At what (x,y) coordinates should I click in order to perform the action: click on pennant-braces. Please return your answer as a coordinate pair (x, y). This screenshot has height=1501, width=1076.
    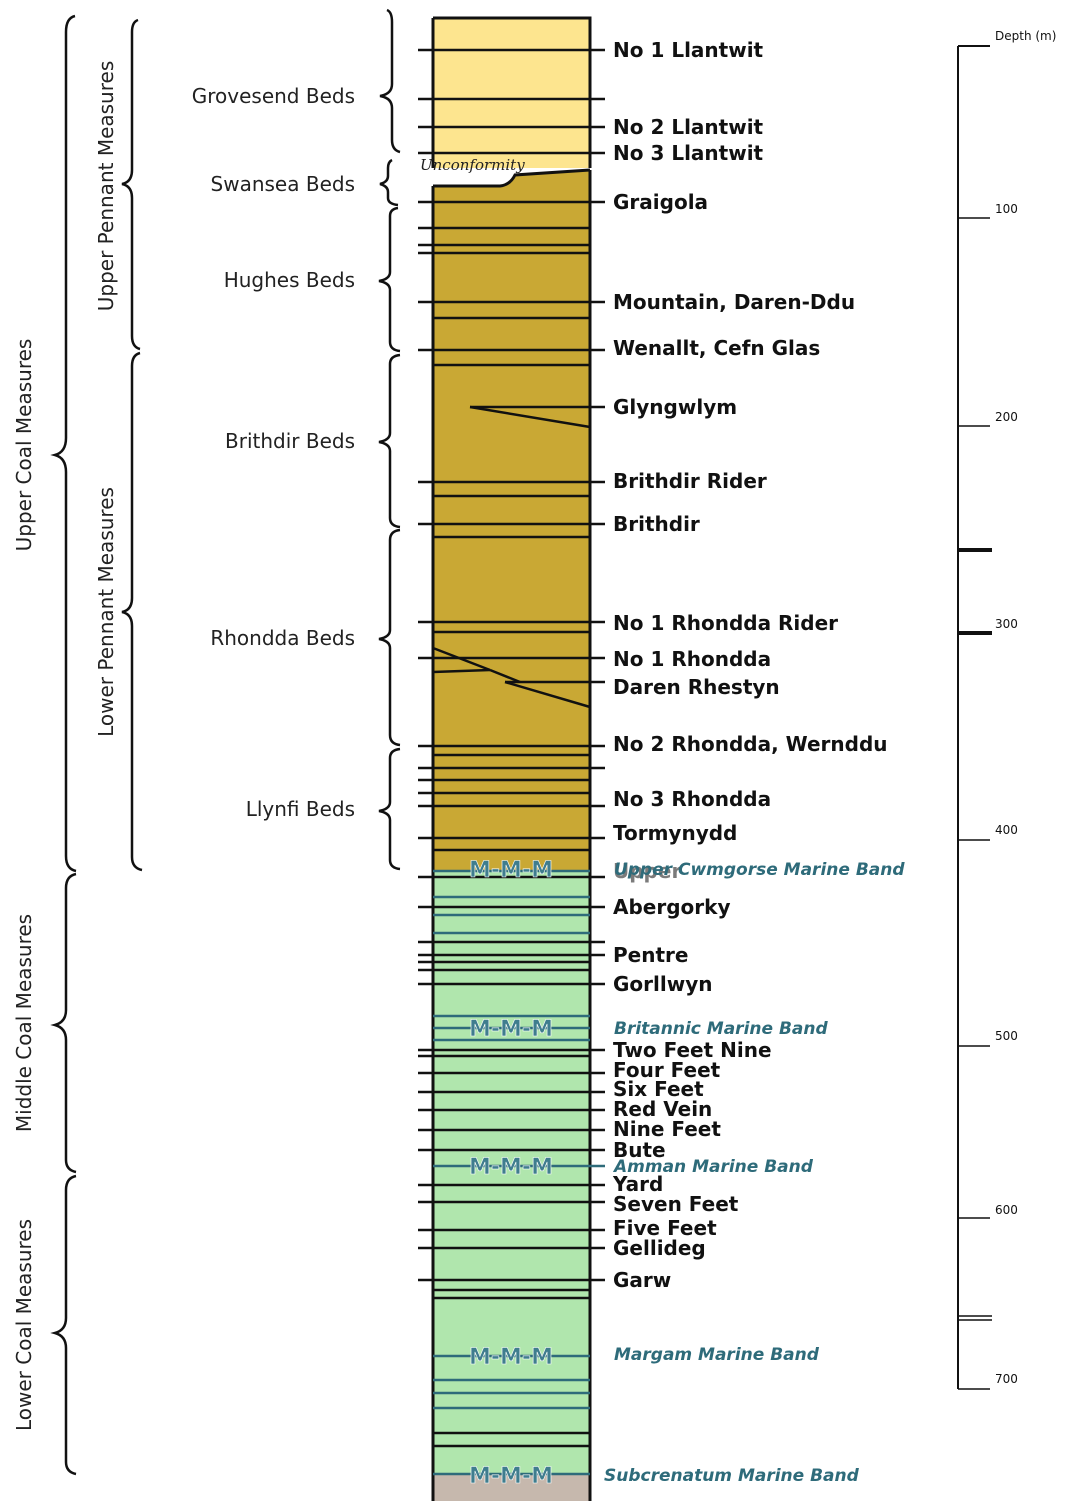
    Looking at the image, I should click on (132, 445).